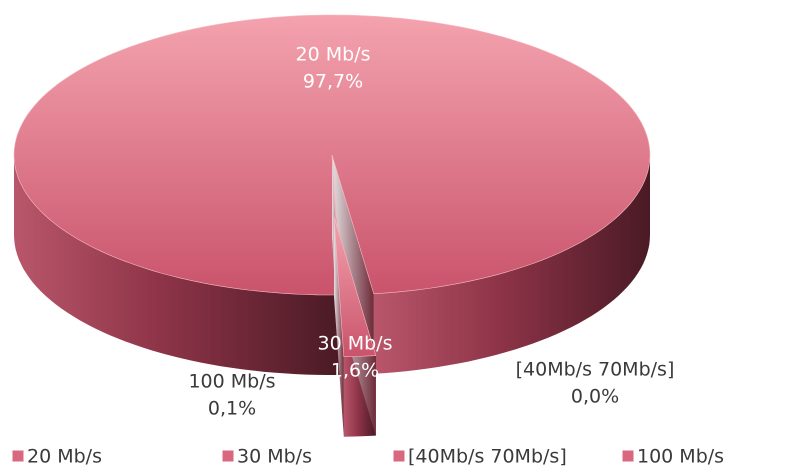 Image resolution: width=786 pixels, height=468 pixels. I want to click on data-label-name: 20 Mb/s, so click(333, 55).